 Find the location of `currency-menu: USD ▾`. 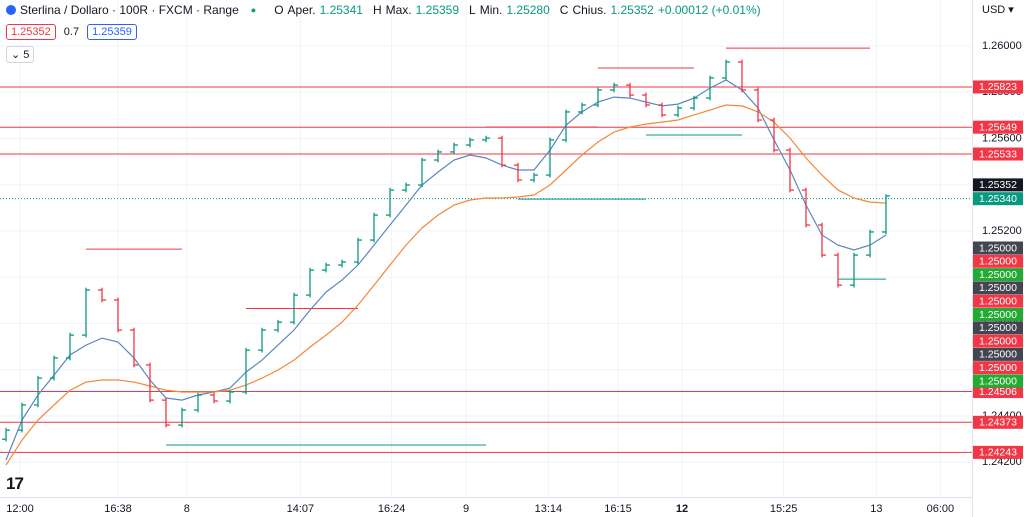

currency-menu: USD ▾ is located at coordinates (998, 10).